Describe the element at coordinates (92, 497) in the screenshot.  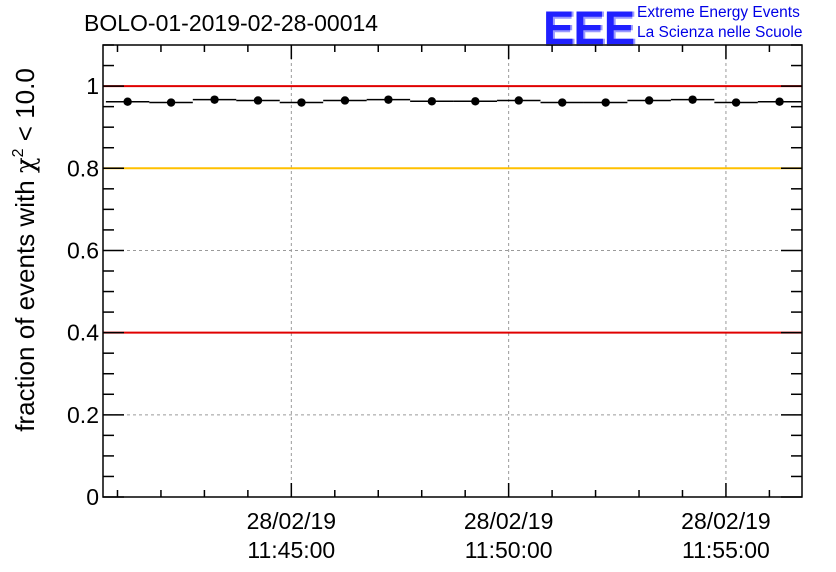
I see `y-tick-label: 0` at that location.